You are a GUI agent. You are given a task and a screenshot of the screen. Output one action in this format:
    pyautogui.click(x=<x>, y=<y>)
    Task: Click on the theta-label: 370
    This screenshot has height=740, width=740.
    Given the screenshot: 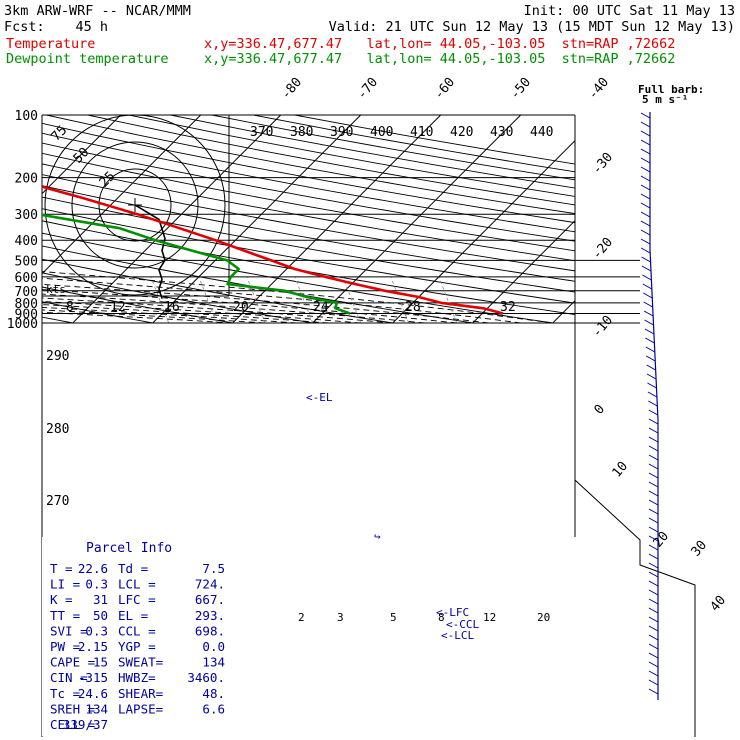 What is the action you would take?
    pyautogui.click(x=261, y=132)
    